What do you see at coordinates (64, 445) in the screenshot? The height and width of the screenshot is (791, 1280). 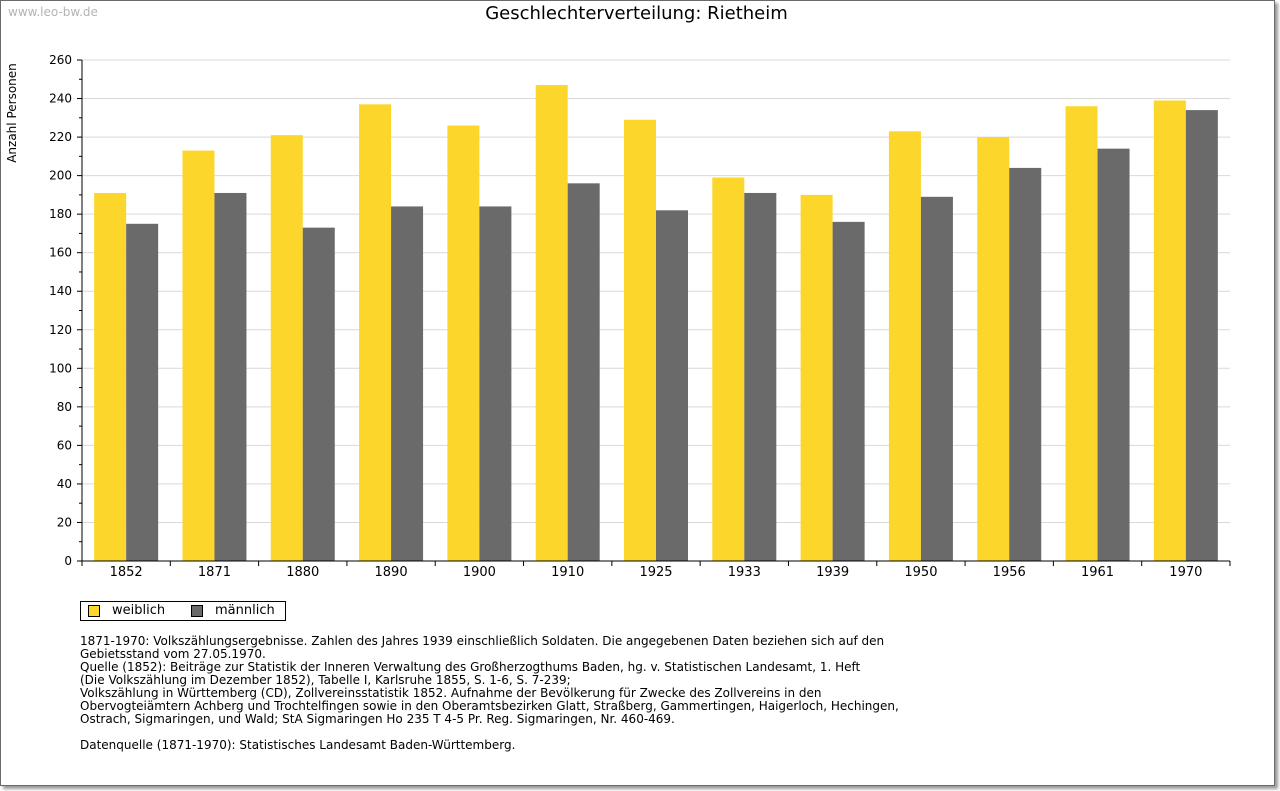 I see `y-tick-label: 60` at bounding box center [64, 445].